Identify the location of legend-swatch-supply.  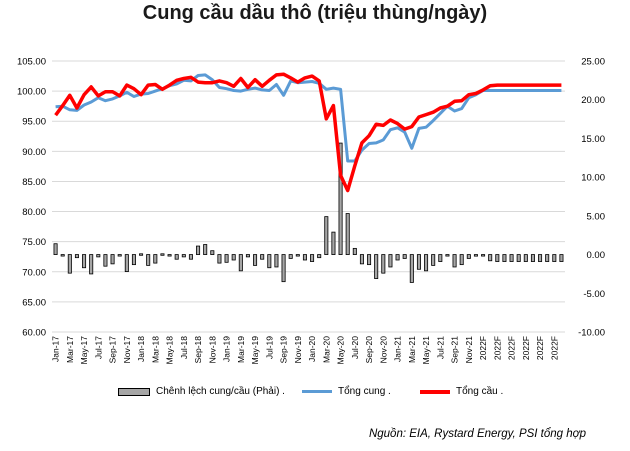
(317, 391).